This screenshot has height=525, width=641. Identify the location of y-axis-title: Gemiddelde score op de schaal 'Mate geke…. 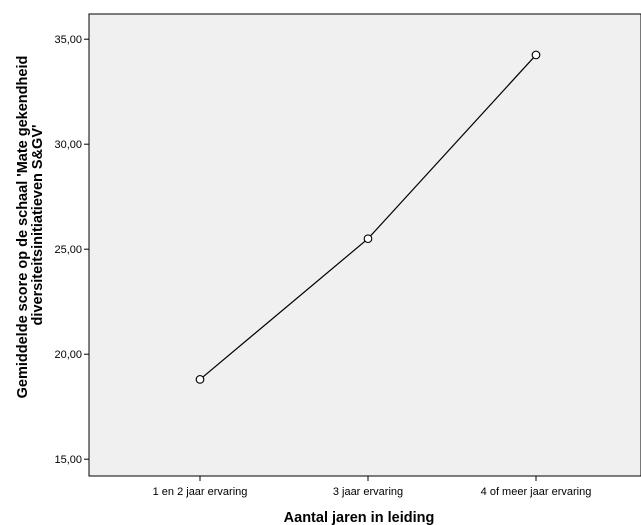
(30, 225).